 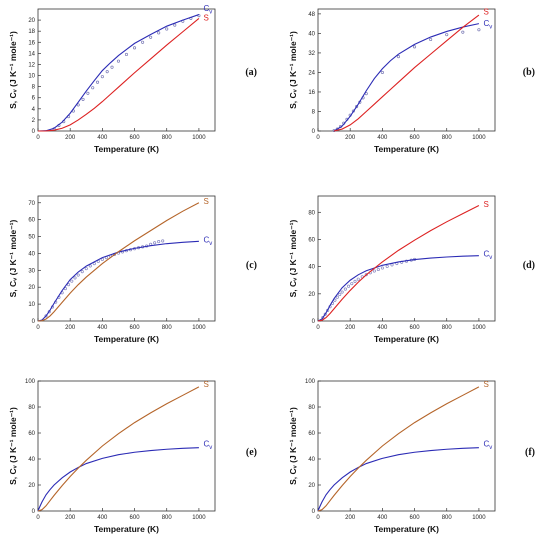 What do you see at coordinates (311, 93) in the screenshot?
I see `panel-b-ytick-label: 16` at bounding box center [311, 93].